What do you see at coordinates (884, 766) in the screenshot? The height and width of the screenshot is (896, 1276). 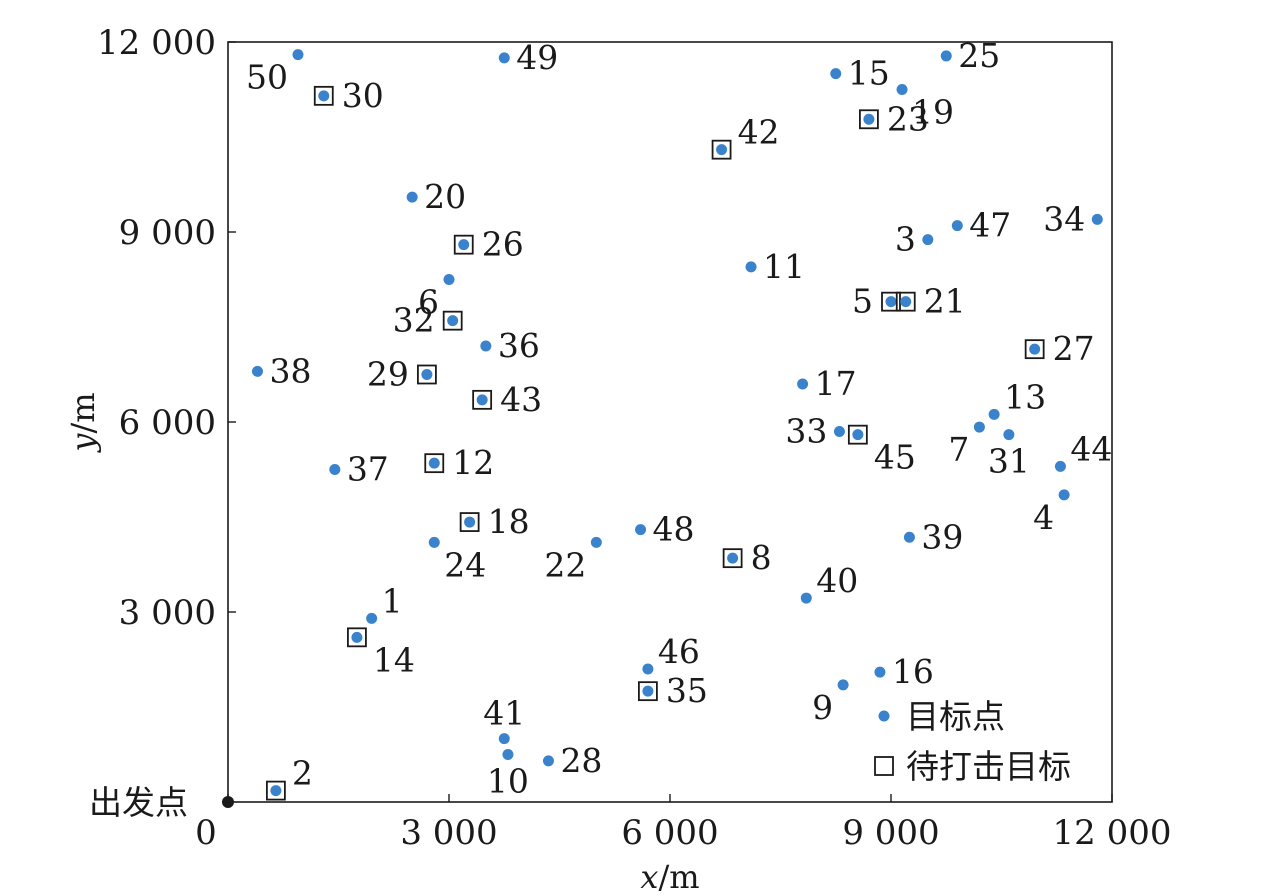 I see `legend-square-marker` at bounding box center [884, 766].